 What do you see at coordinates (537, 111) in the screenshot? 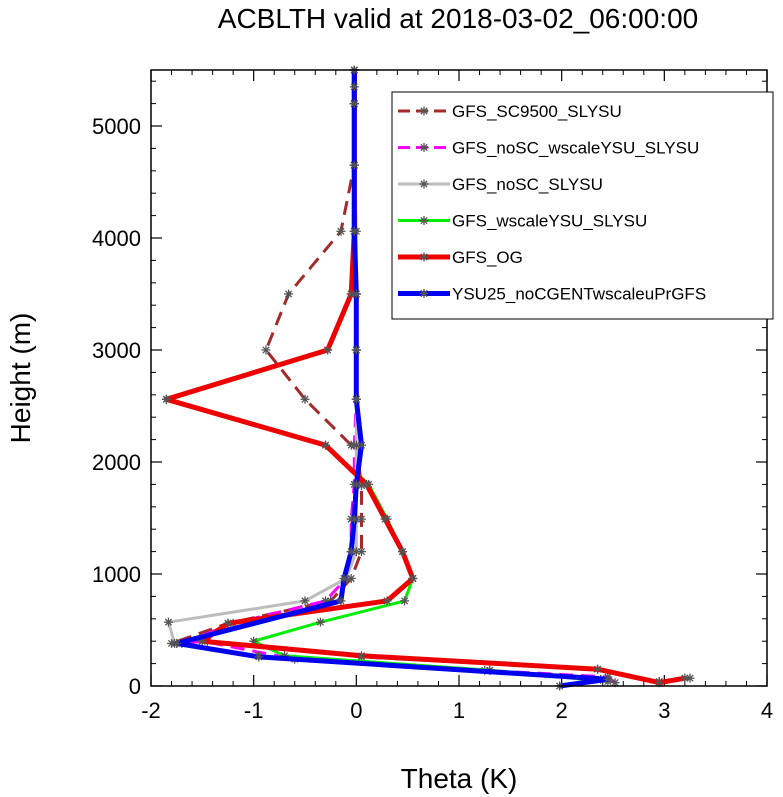
I see `legend-entry: GFS_SC9500_SLYSU` at bounding box center [537, 111].